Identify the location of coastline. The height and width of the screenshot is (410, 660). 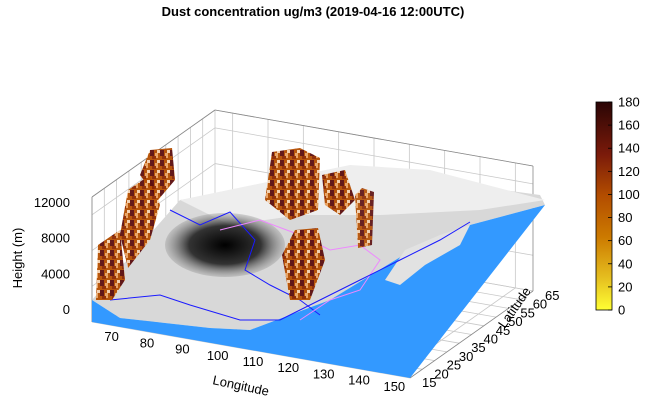
(290, 271).